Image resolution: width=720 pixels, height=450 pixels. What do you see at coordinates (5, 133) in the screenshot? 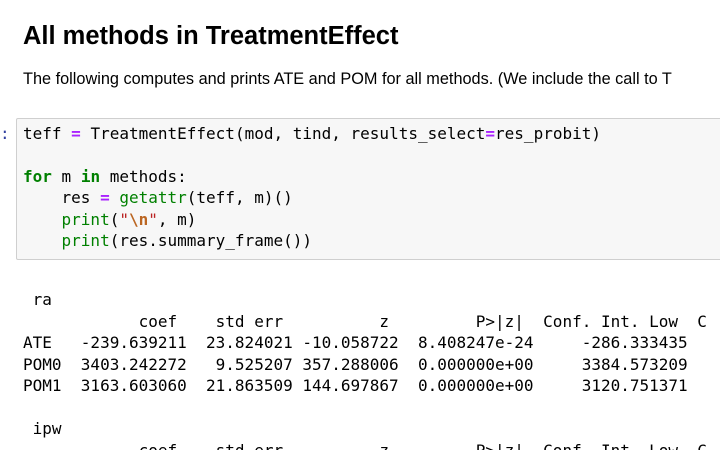
I see `input-prompt: :` at bounding box center [5, 133].